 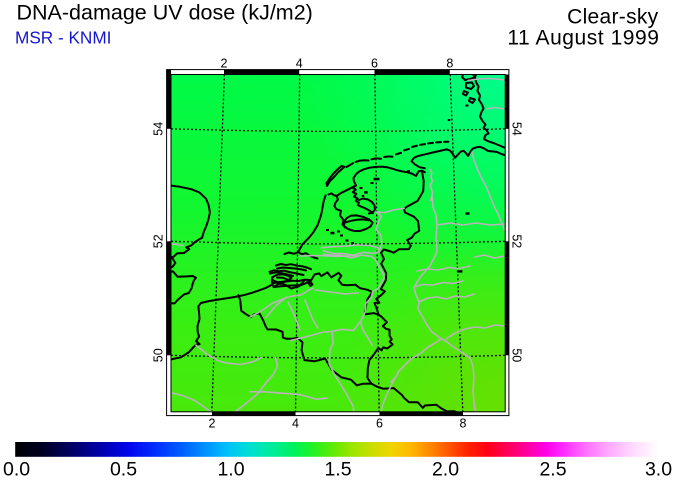 What do you see at coordinates (552, 469) in the screenshot?
I see `svg-text: 2.5` at bounding box center [552, 469].